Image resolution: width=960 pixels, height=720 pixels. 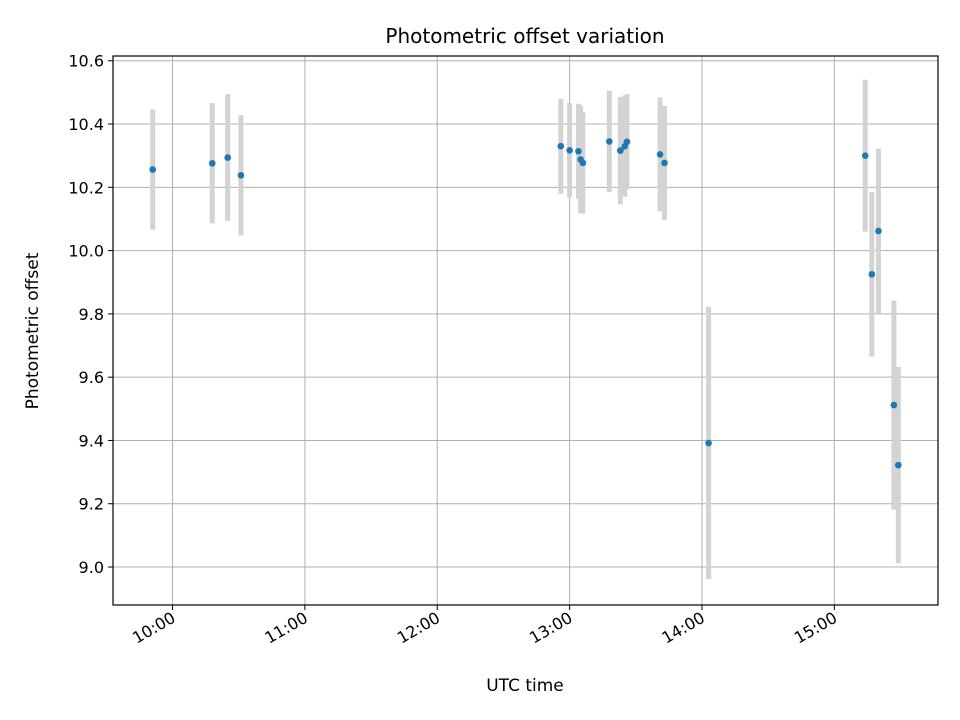 What do you see at coordinates (86, 61) in the screenshot?
I see `y-tick-label: 10.6` at bounding box center [86, 61].